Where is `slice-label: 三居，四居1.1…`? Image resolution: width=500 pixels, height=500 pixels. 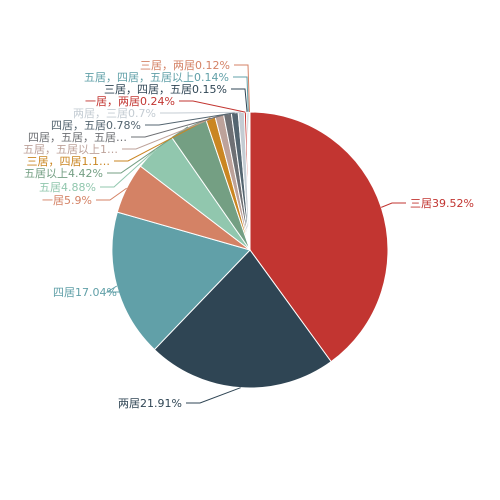
slice-label: 三居，四居1.1… is located at coordinates (69, 161).